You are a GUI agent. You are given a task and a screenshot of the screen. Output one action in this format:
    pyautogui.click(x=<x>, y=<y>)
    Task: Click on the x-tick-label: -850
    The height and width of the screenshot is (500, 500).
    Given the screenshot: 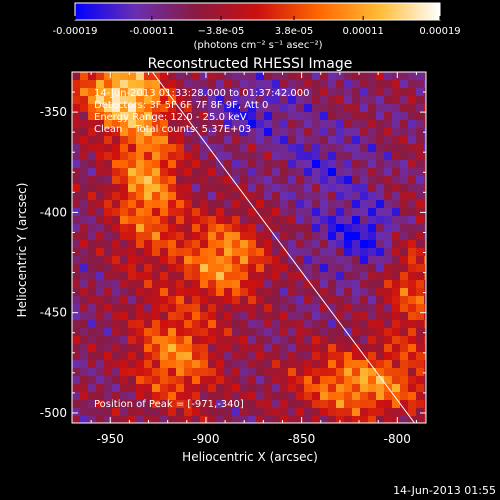 What is the action you would take?
    pyautogui.click(x=301, y=439)
    